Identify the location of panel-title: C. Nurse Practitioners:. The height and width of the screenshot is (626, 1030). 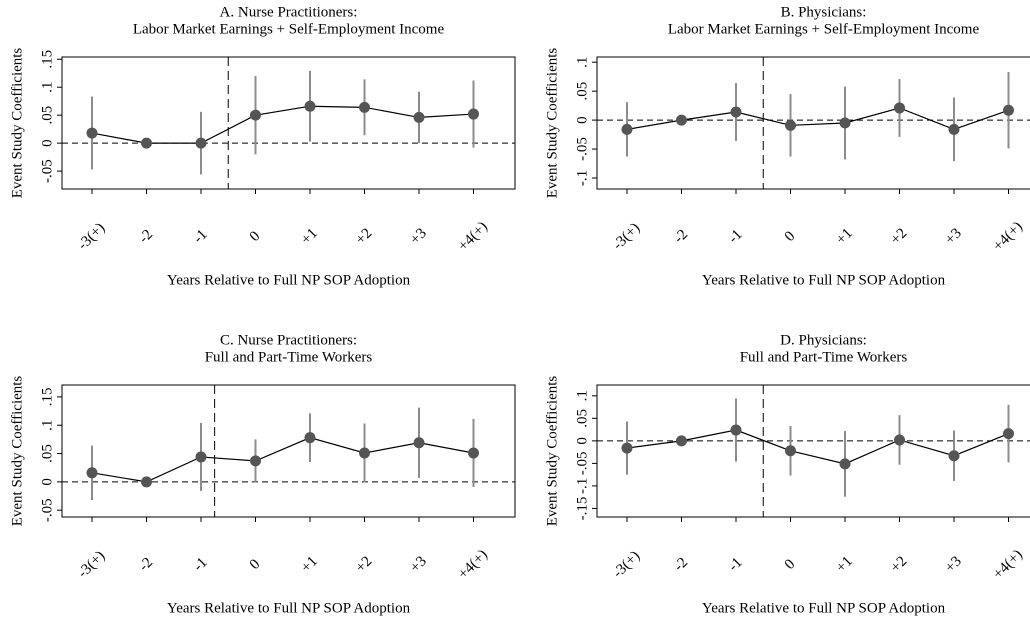
(288, 340).